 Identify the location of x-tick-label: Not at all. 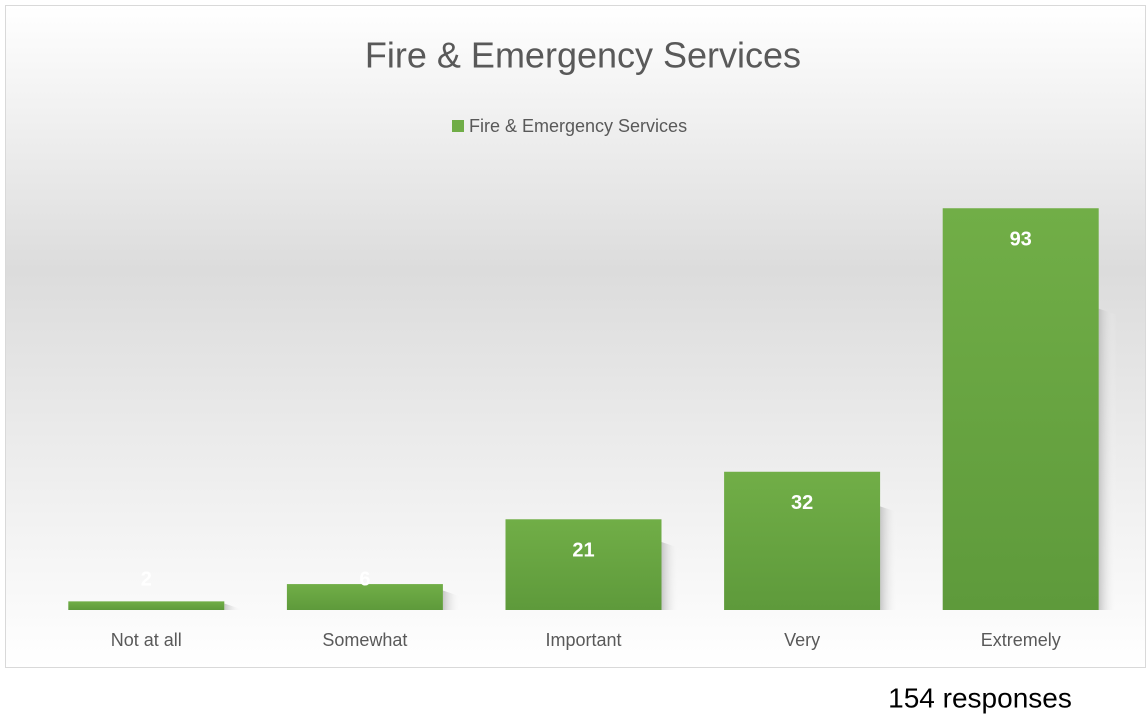
(146, 640).